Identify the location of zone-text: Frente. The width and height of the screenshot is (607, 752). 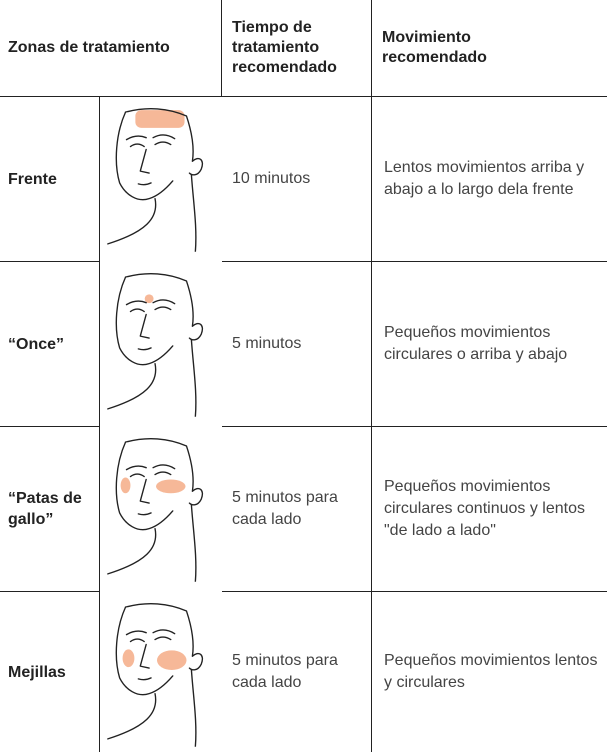
(32, 179).